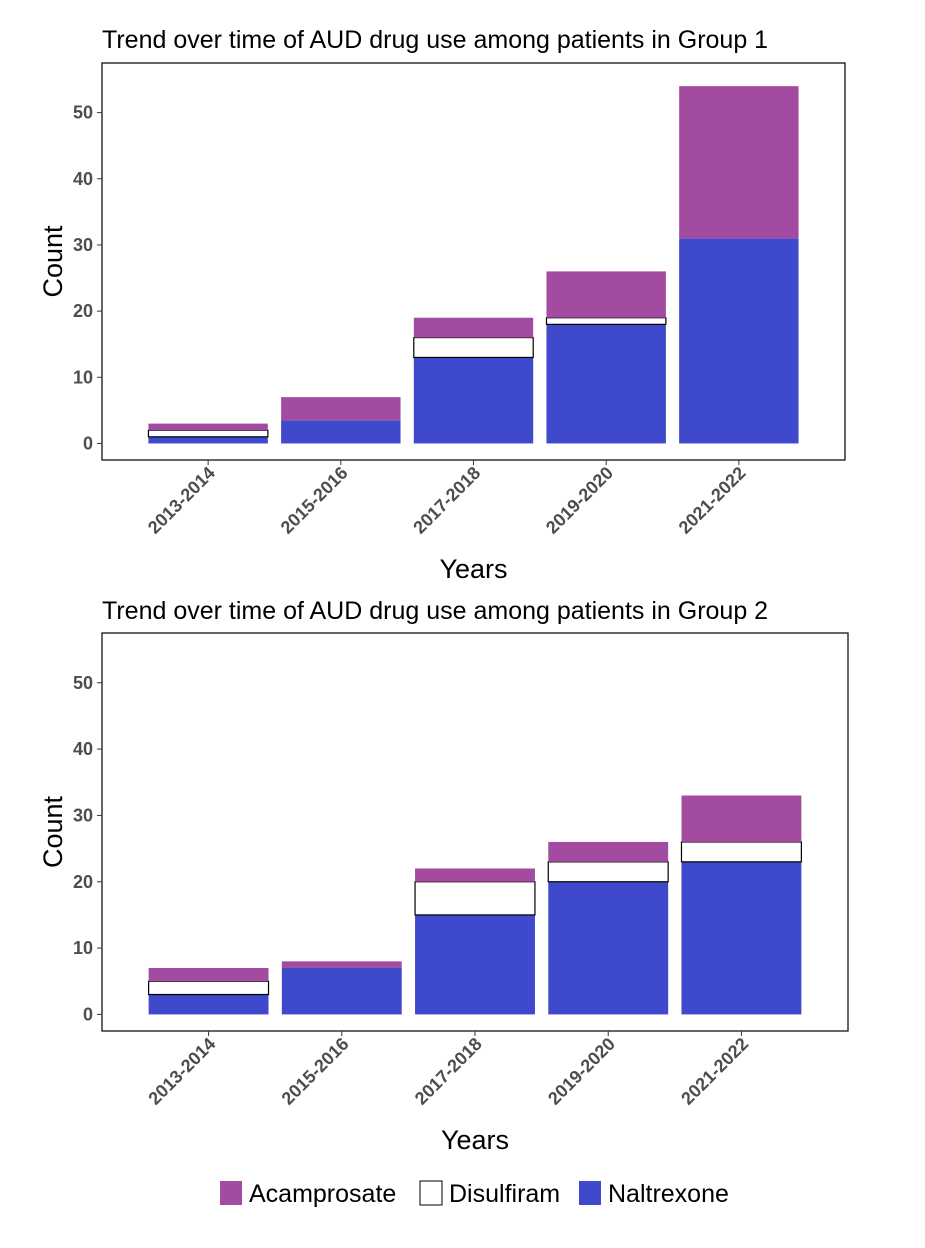  Describe the element at coordinates (504, 1194) in the screenshot. I see `legend-label: Disulfiram` at that location.